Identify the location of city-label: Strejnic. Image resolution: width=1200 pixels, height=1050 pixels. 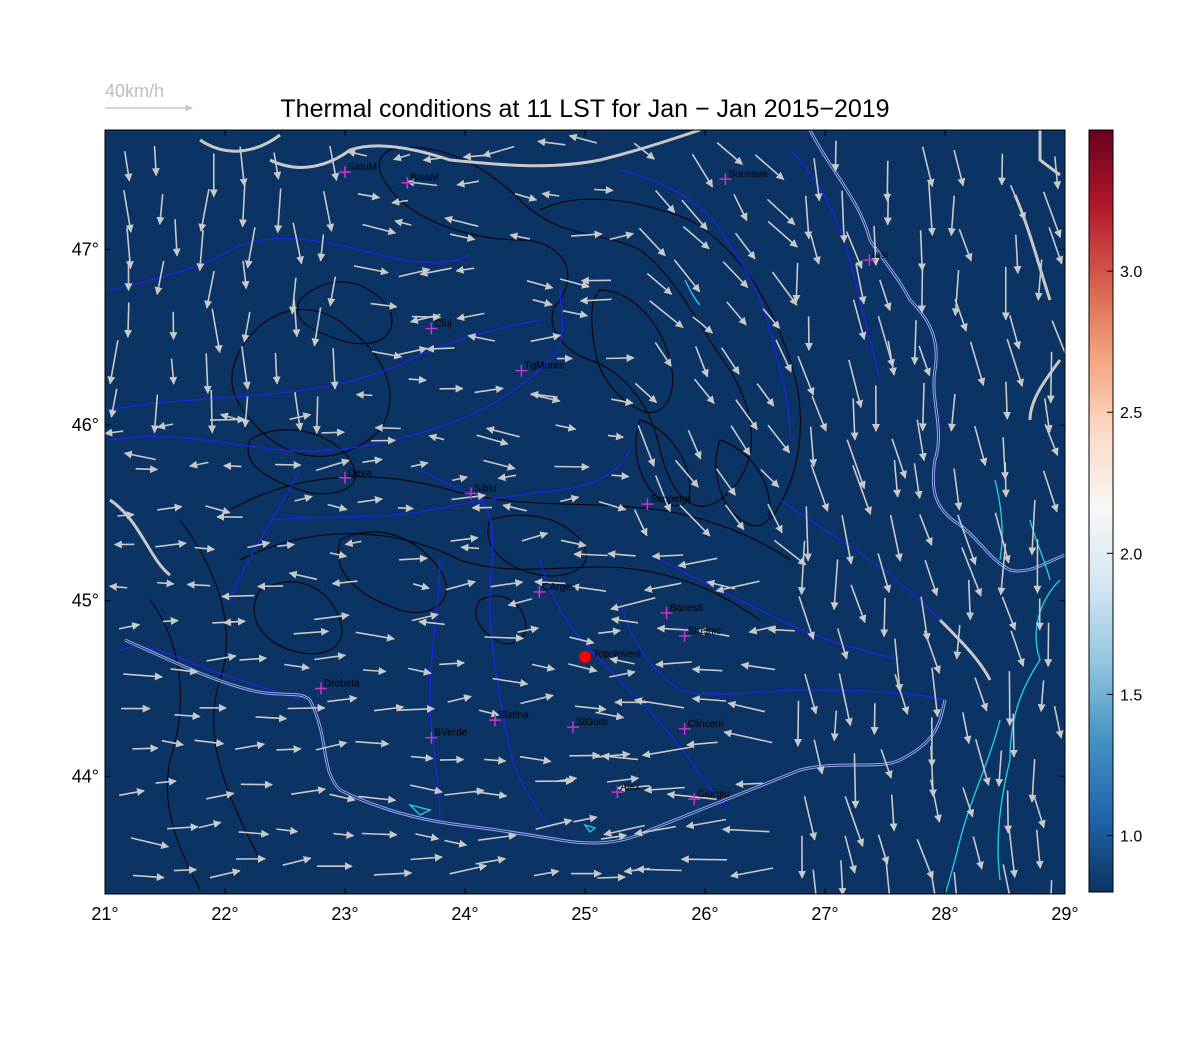
(704, 631).